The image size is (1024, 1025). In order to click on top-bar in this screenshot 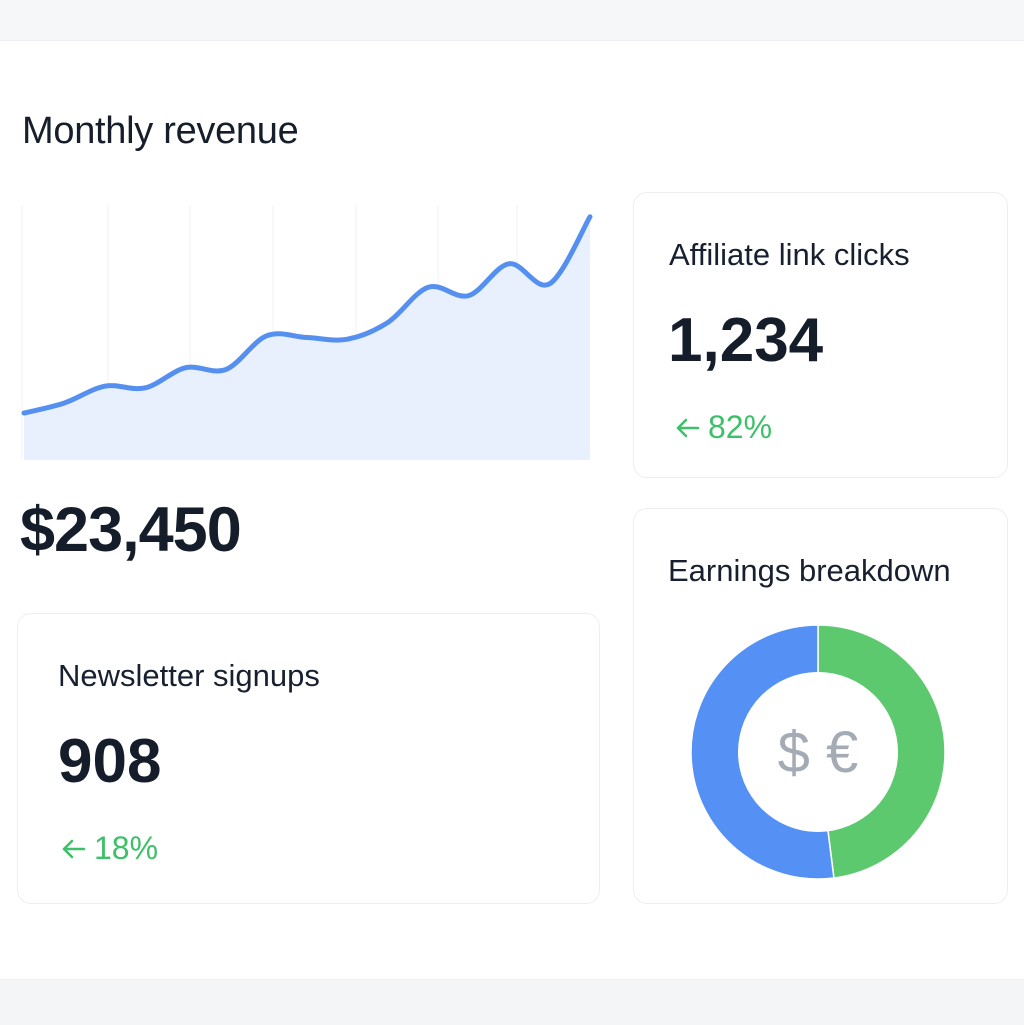, I will do `click(512, 20)`.